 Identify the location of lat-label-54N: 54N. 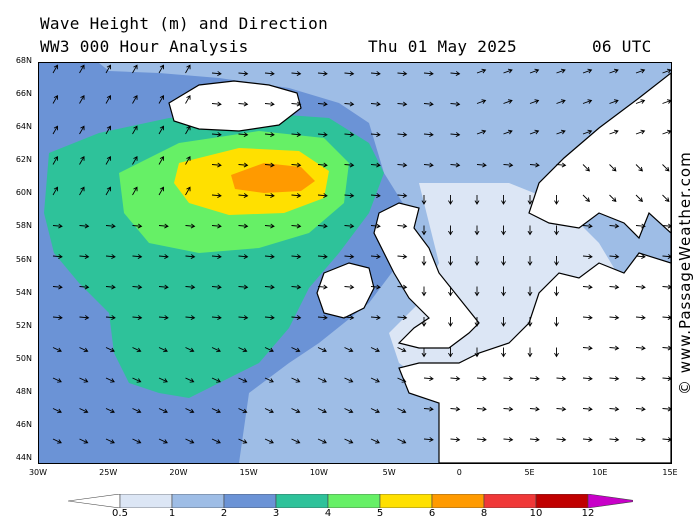
(23, 292).